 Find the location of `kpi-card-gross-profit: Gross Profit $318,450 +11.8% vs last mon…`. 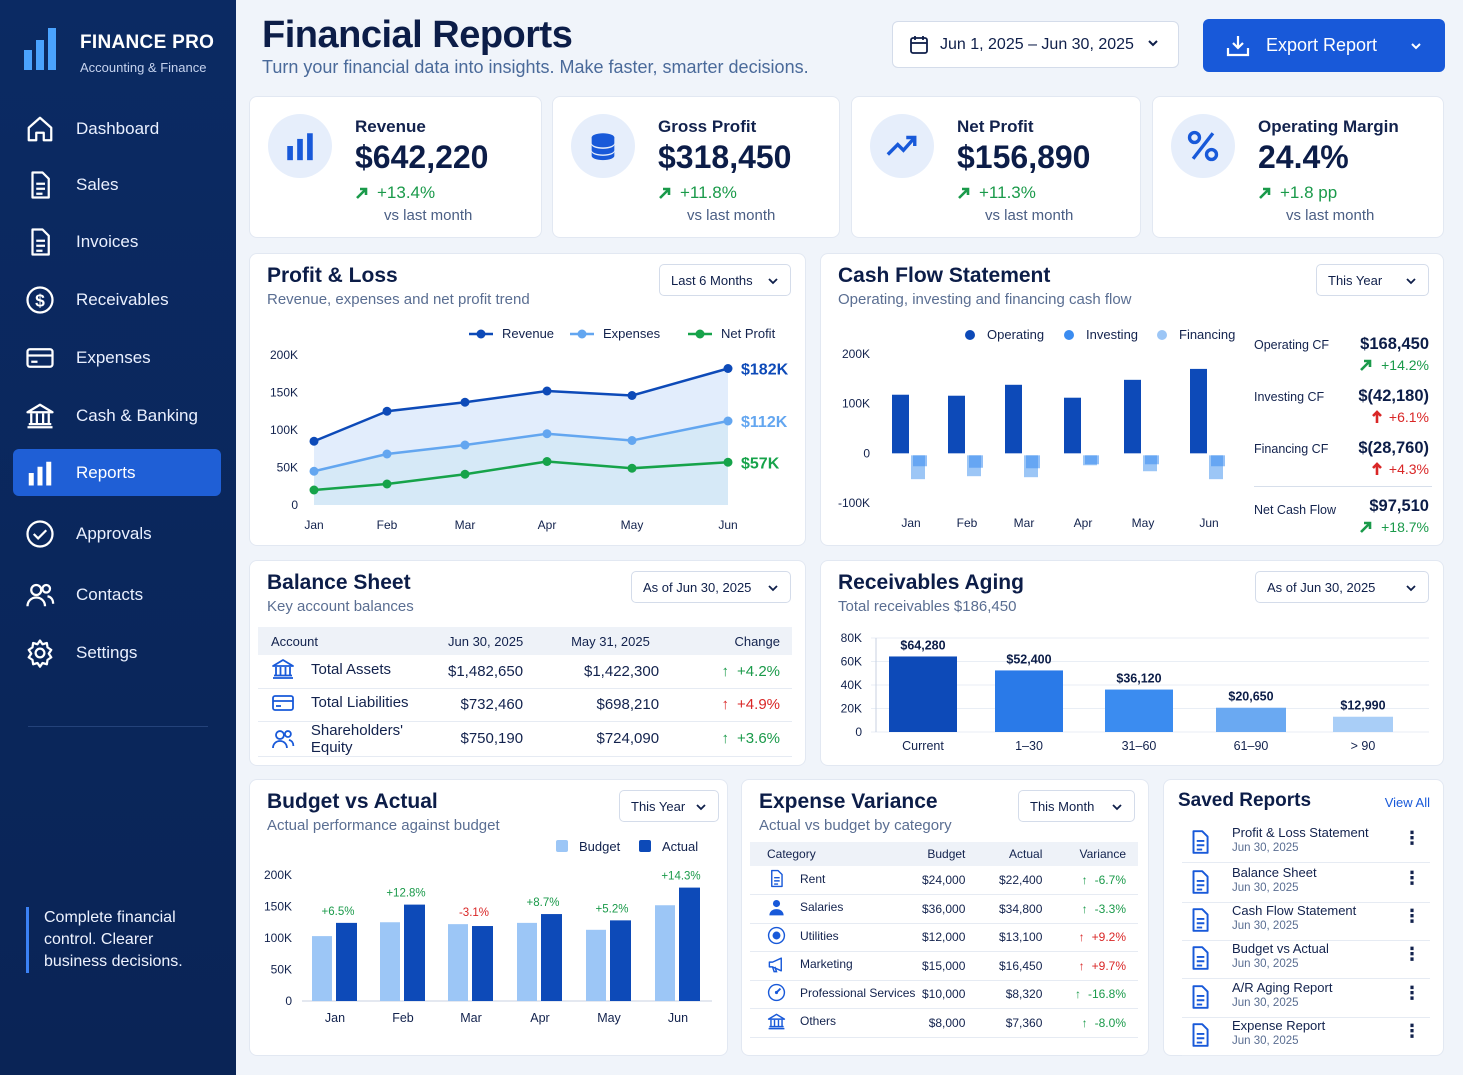

kpi-card-gross-profit: Gross Profit $318,450 +11.8% vs last mon… is located at coordinates (696, 167).